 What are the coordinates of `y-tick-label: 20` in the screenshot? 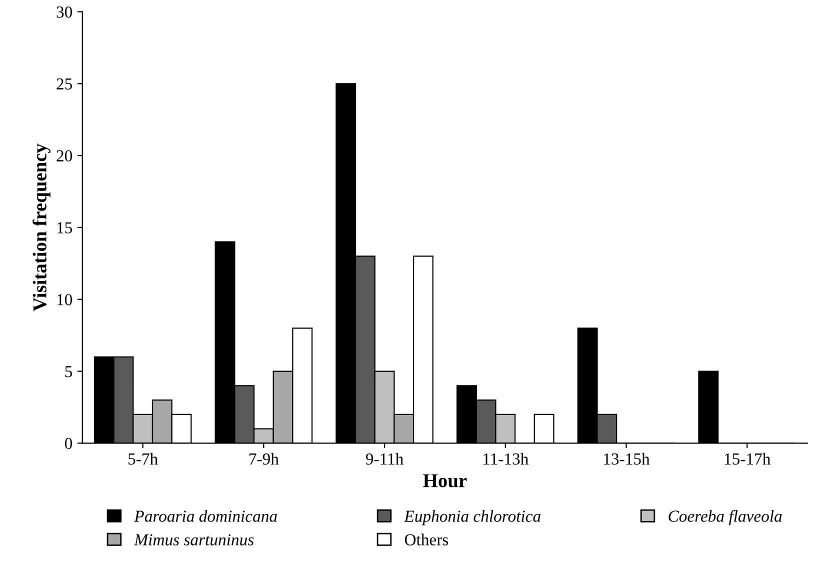 It's located at (64, 156).